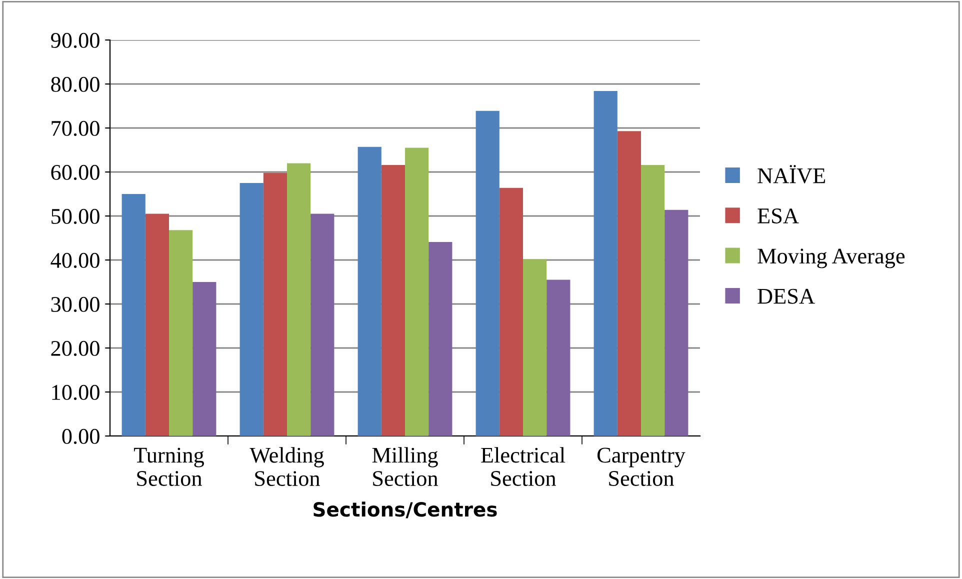  What do you see at coordinates (405, 466) in the screenshot?
I see `x-tick-label: Milling Section` at bounding box center [405, 466].